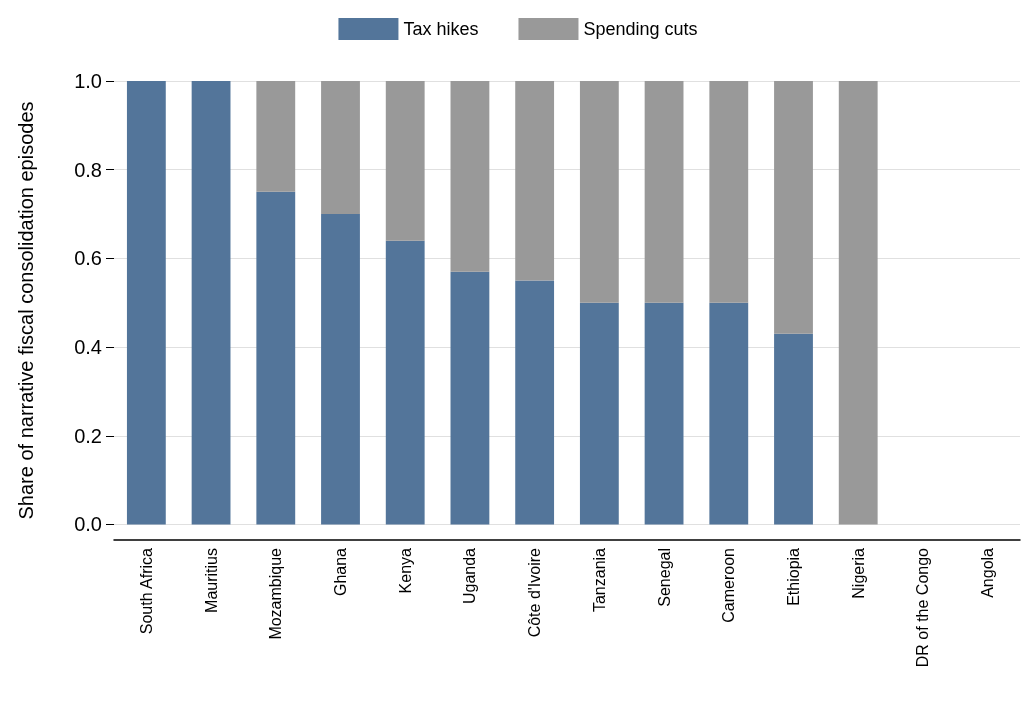 The image size is (1036, 721). I want to click on x-tick-label: Kenya, so click(405, 570).